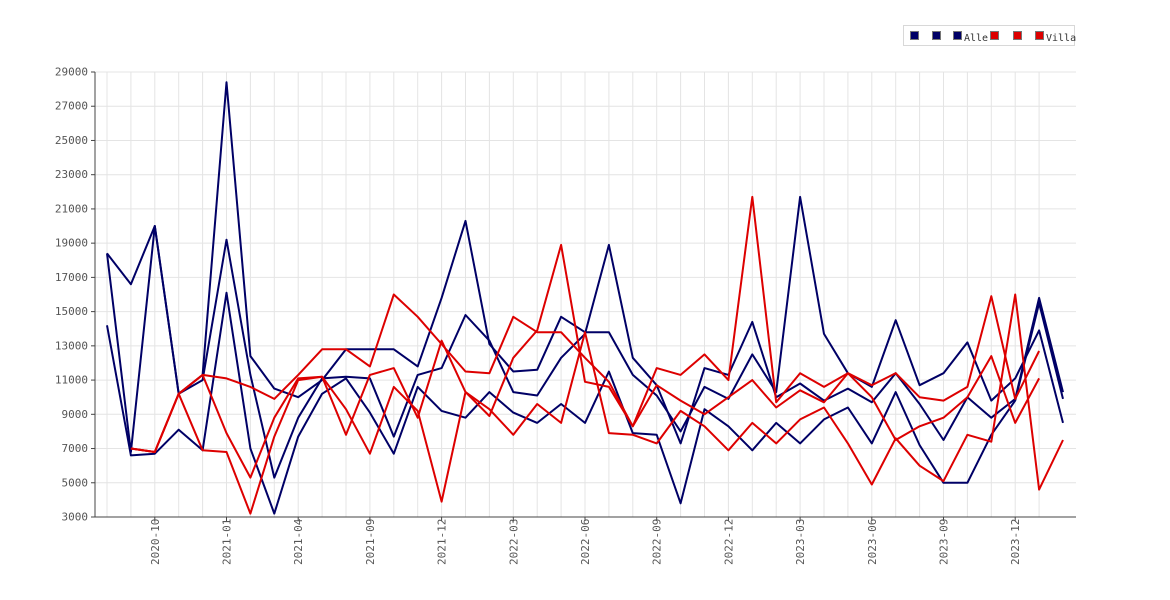 The image size is (1170, 600). What do you see at coordinates (1061, 38) in the screenshot?
I see `legend-label: Villa` at bounding box center [1061, 38].